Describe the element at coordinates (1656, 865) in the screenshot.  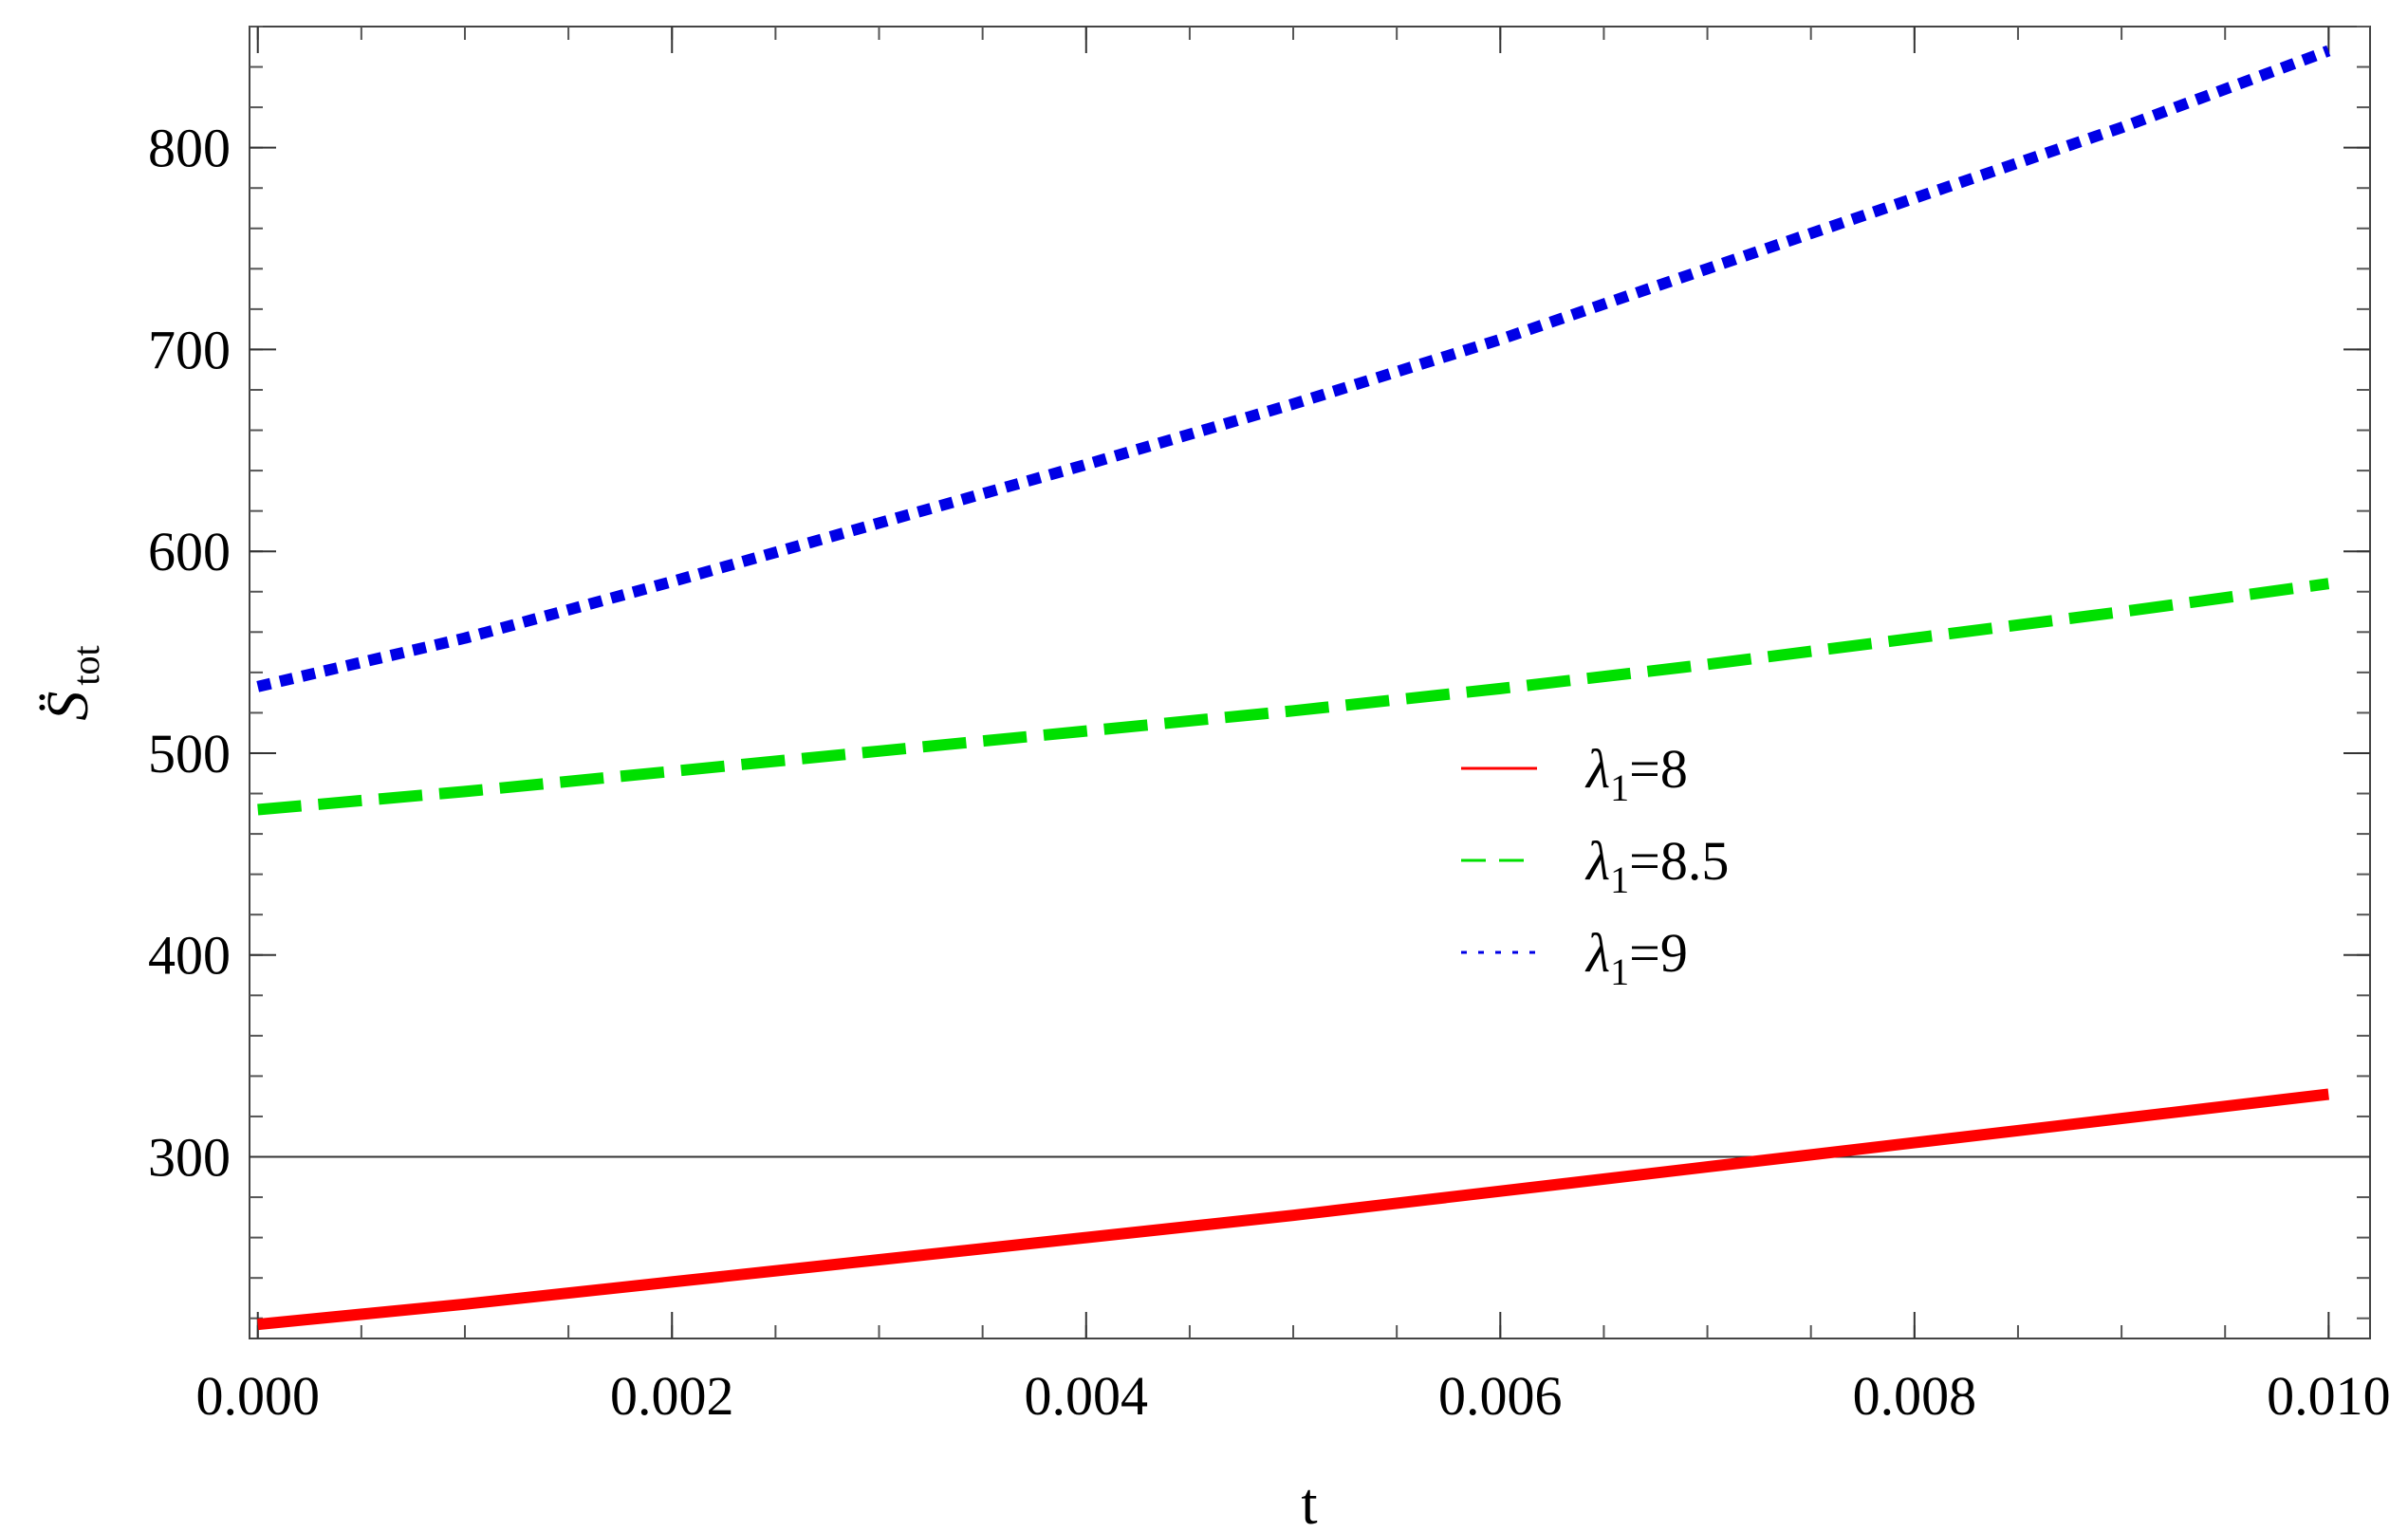
I see `legend-label-1: λ1=8.5` at that location.